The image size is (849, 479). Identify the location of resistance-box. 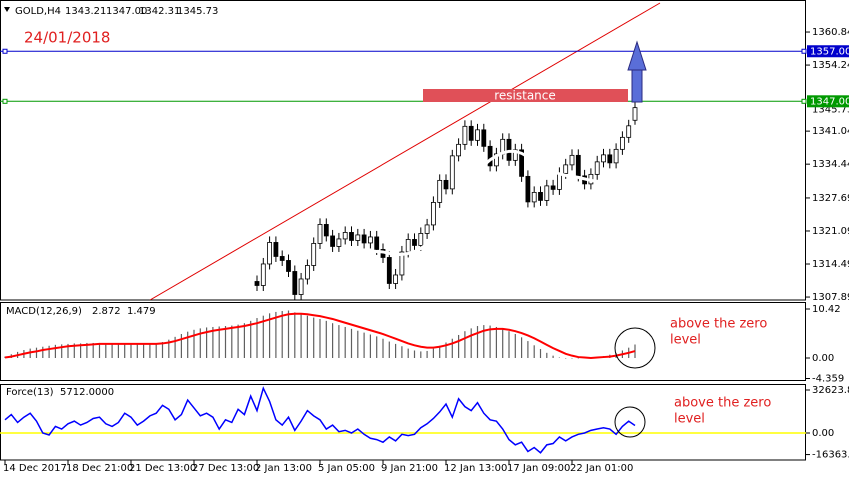
(525, 95).